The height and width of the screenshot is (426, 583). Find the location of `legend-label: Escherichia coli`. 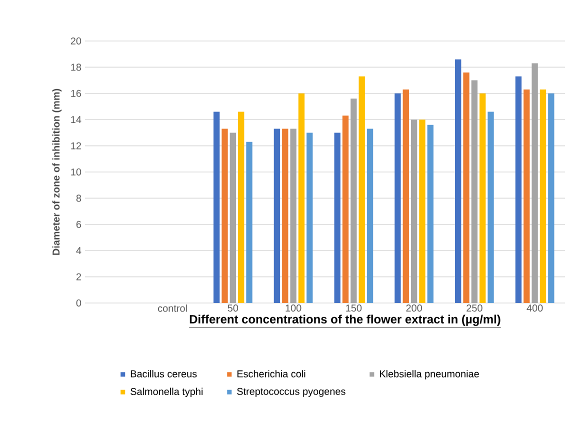

legend-label: Escherichia coli is located at coordinates (271, 374).